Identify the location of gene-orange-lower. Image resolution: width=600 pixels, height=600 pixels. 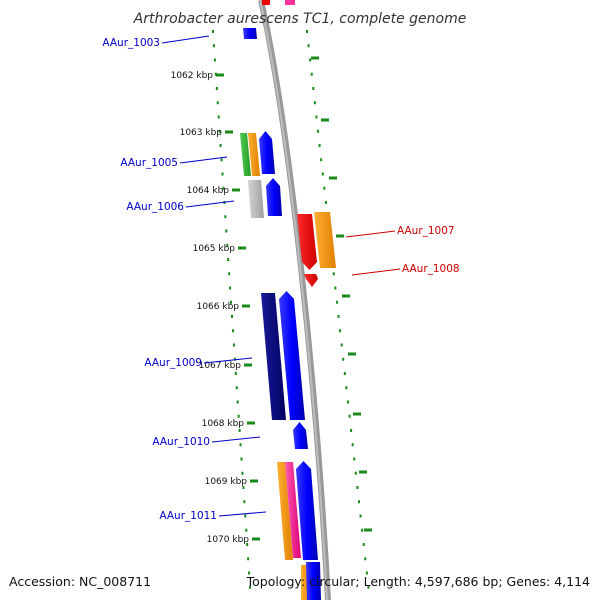
(285, 511).